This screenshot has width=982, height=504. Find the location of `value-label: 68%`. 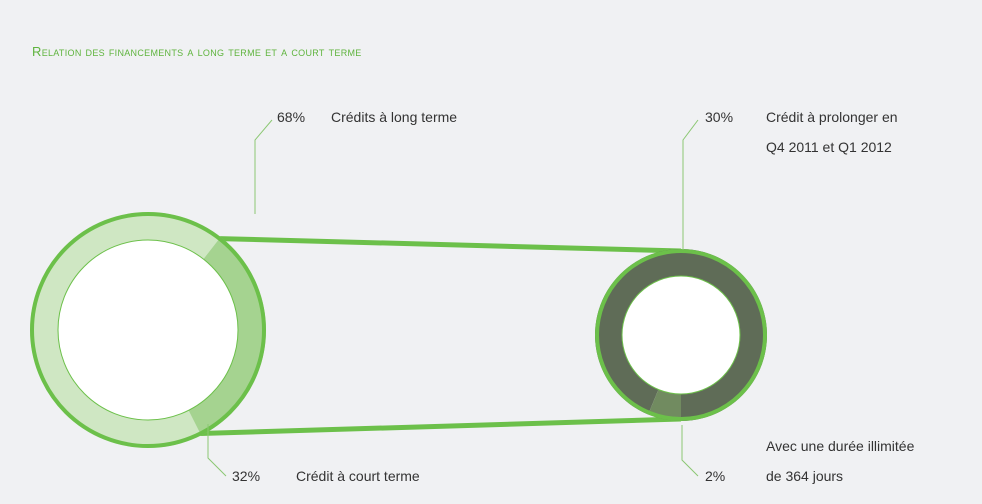

value-label: 68% is located at coordinates (291, 117).